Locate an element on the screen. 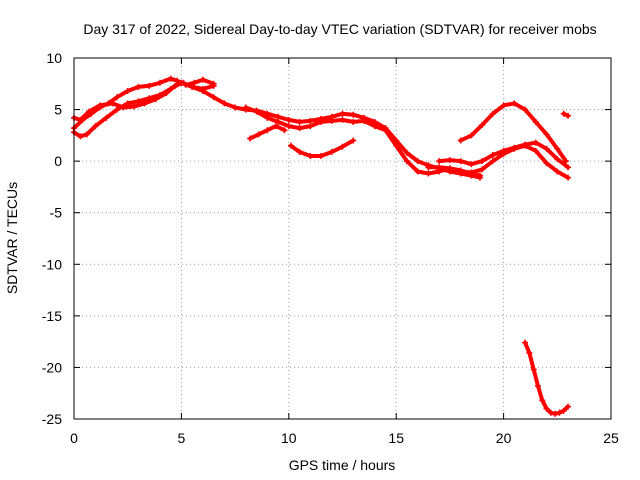 Image resolution: width=640 pixels, height=480 pixels. y-axis-label: SDTVAR / TECUs is located at coordinates (12, 238).